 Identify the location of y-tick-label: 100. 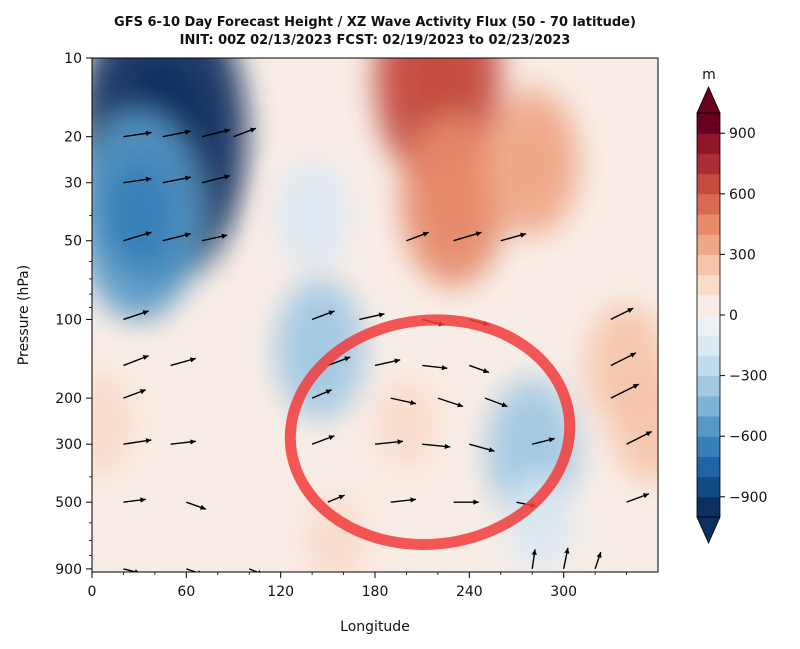
(68, 320).